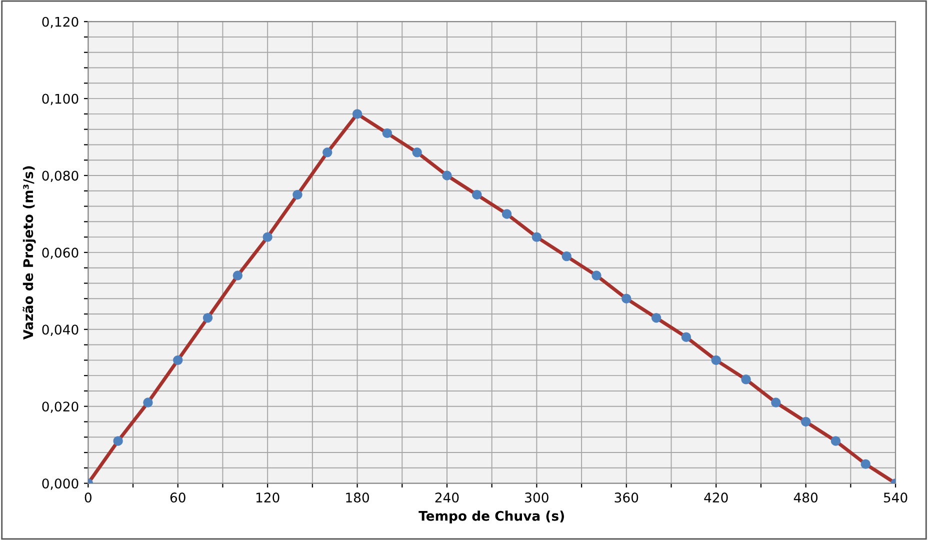  What do you see at coordinates (491, 517) in the screenshot?
I see `x-axis-title: Tempo de Chuva (s)` at bounding box center [491, 517].